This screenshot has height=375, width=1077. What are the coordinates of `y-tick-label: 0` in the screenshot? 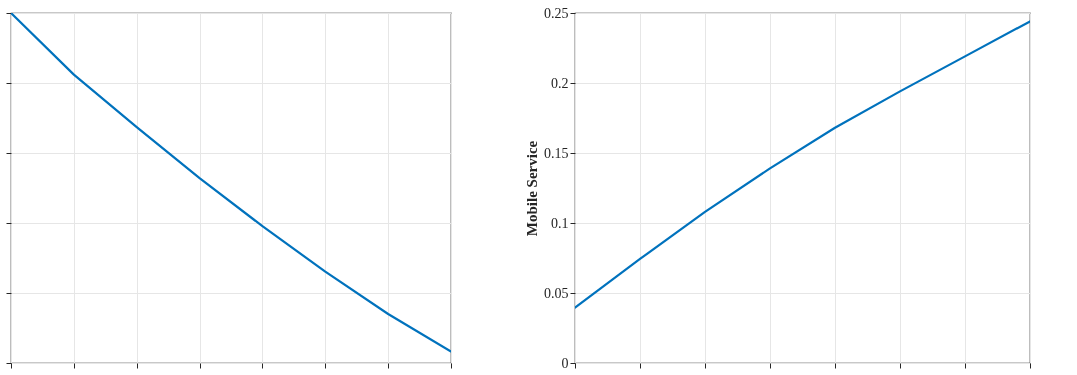 It's located at (565, 363).